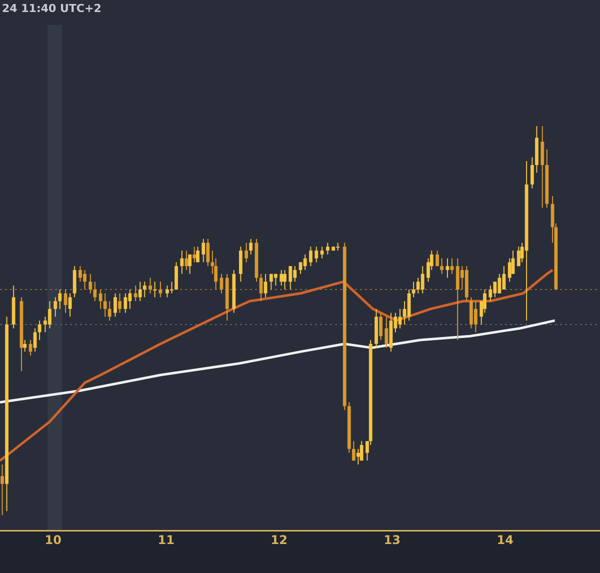 Image resolution: width=600 pixels, height=573 pixels. Describe the element at coordinates (392, 539) in the screenshot. I see `x-tick-label: 13` at that location.